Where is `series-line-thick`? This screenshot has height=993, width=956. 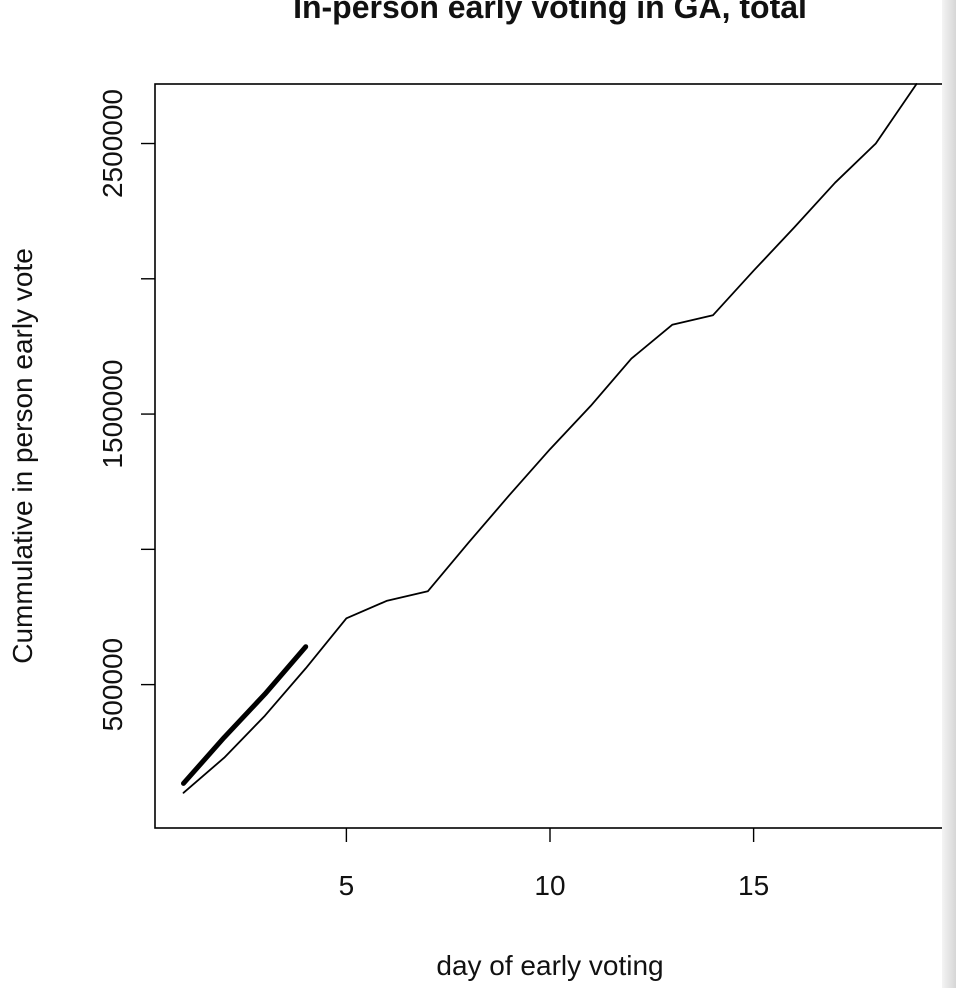
series-line-thick is located at coordinates (245, 715).